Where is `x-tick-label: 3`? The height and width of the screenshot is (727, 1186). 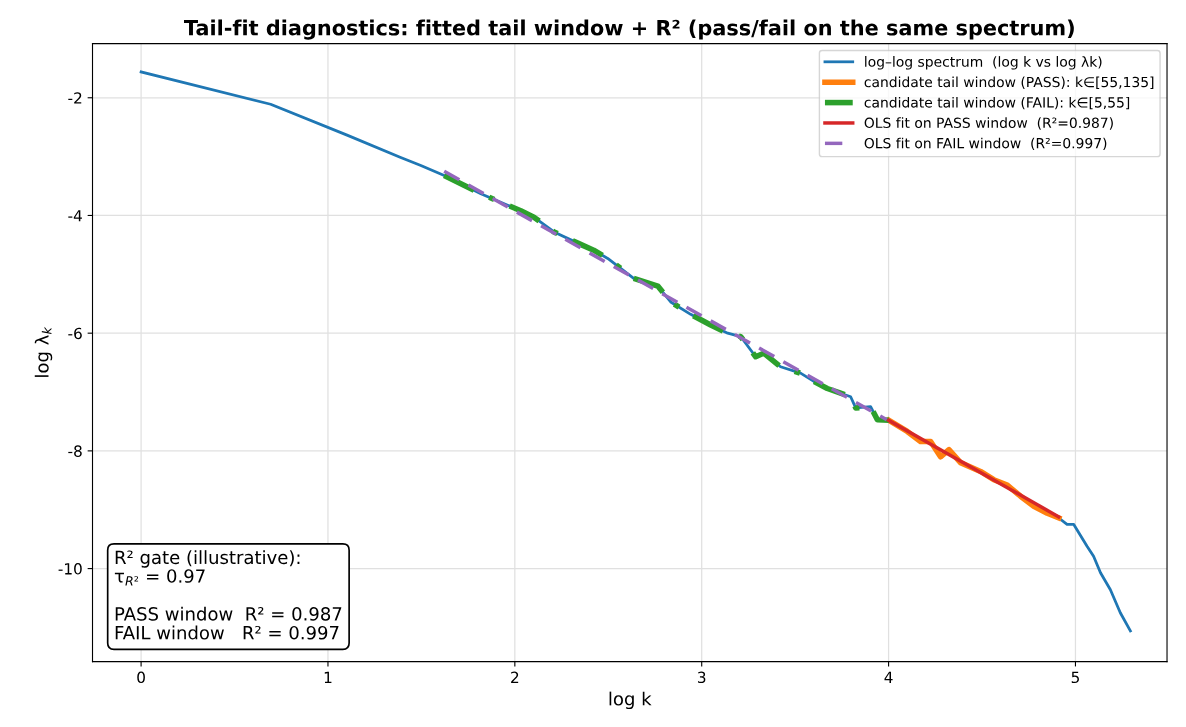 x-tick-label: 3 is located at coordinates (702, 677).